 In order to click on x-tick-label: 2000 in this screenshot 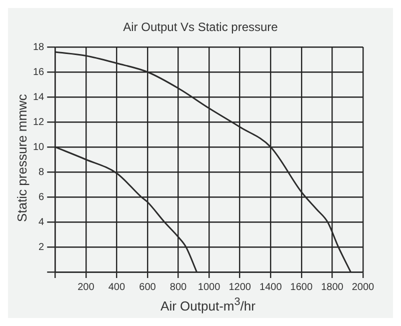, I will do `click(363, 287)`.